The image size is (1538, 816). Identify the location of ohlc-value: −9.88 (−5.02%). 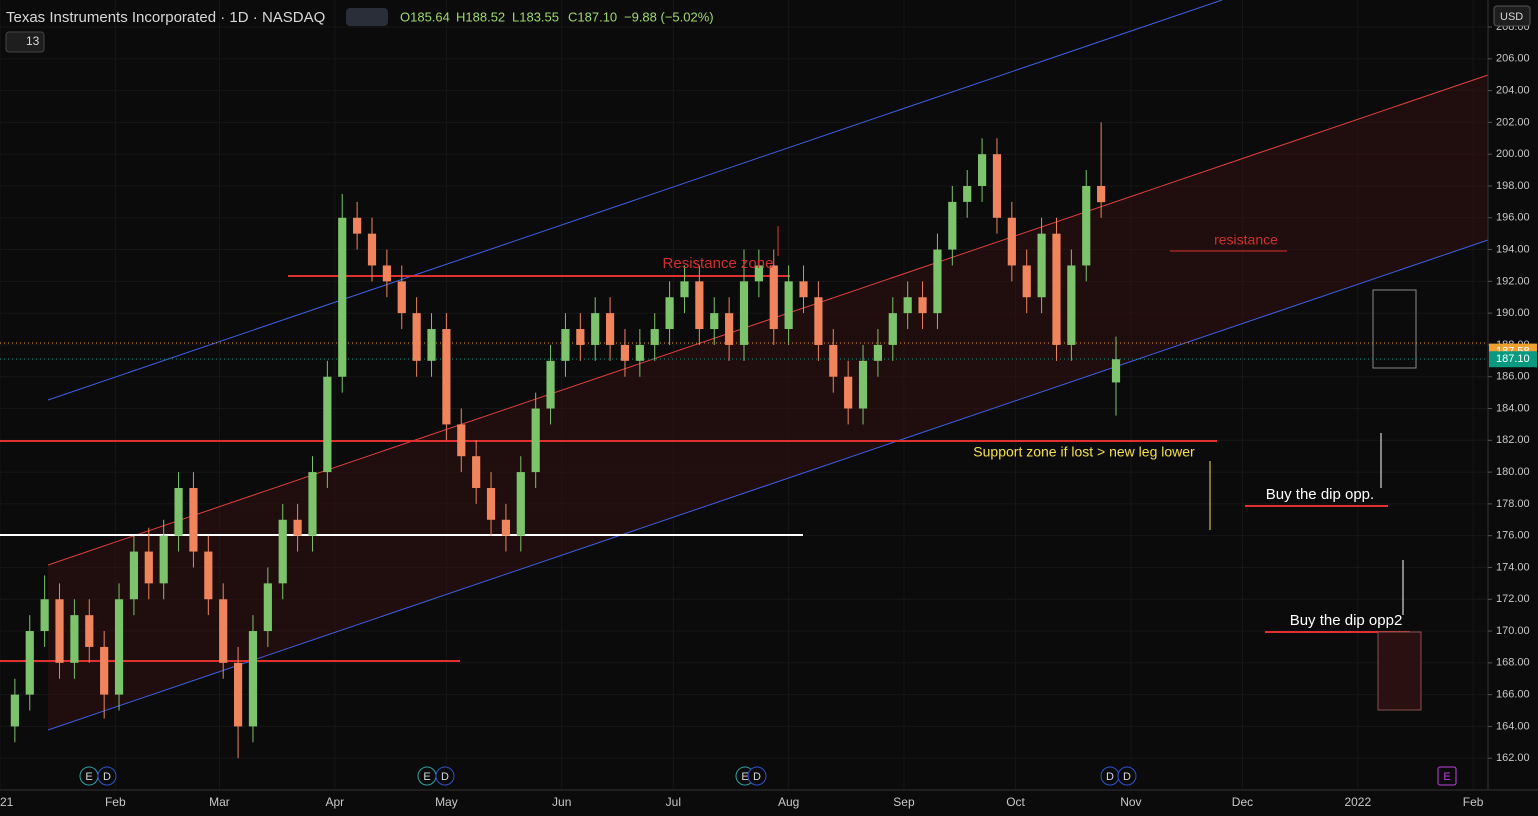
(669, 16).